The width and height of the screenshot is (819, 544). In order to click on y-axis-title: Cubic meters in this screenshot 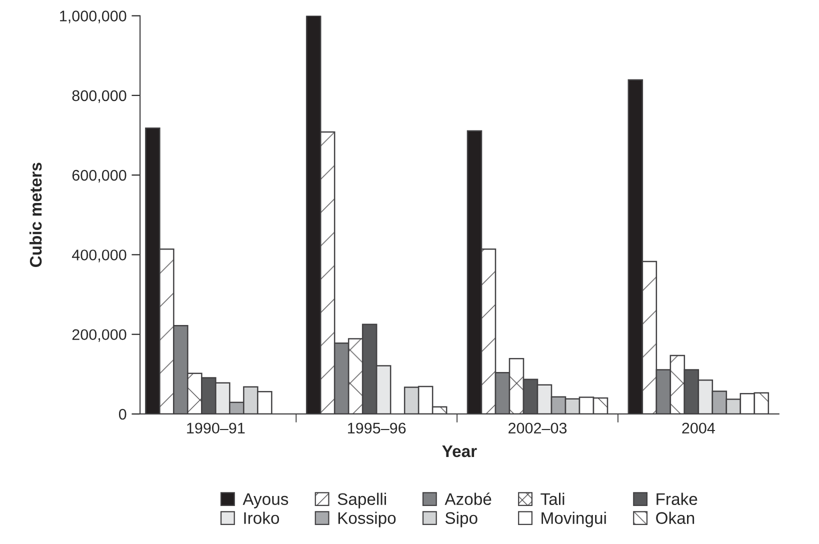, I will do `click(35, 214)`.